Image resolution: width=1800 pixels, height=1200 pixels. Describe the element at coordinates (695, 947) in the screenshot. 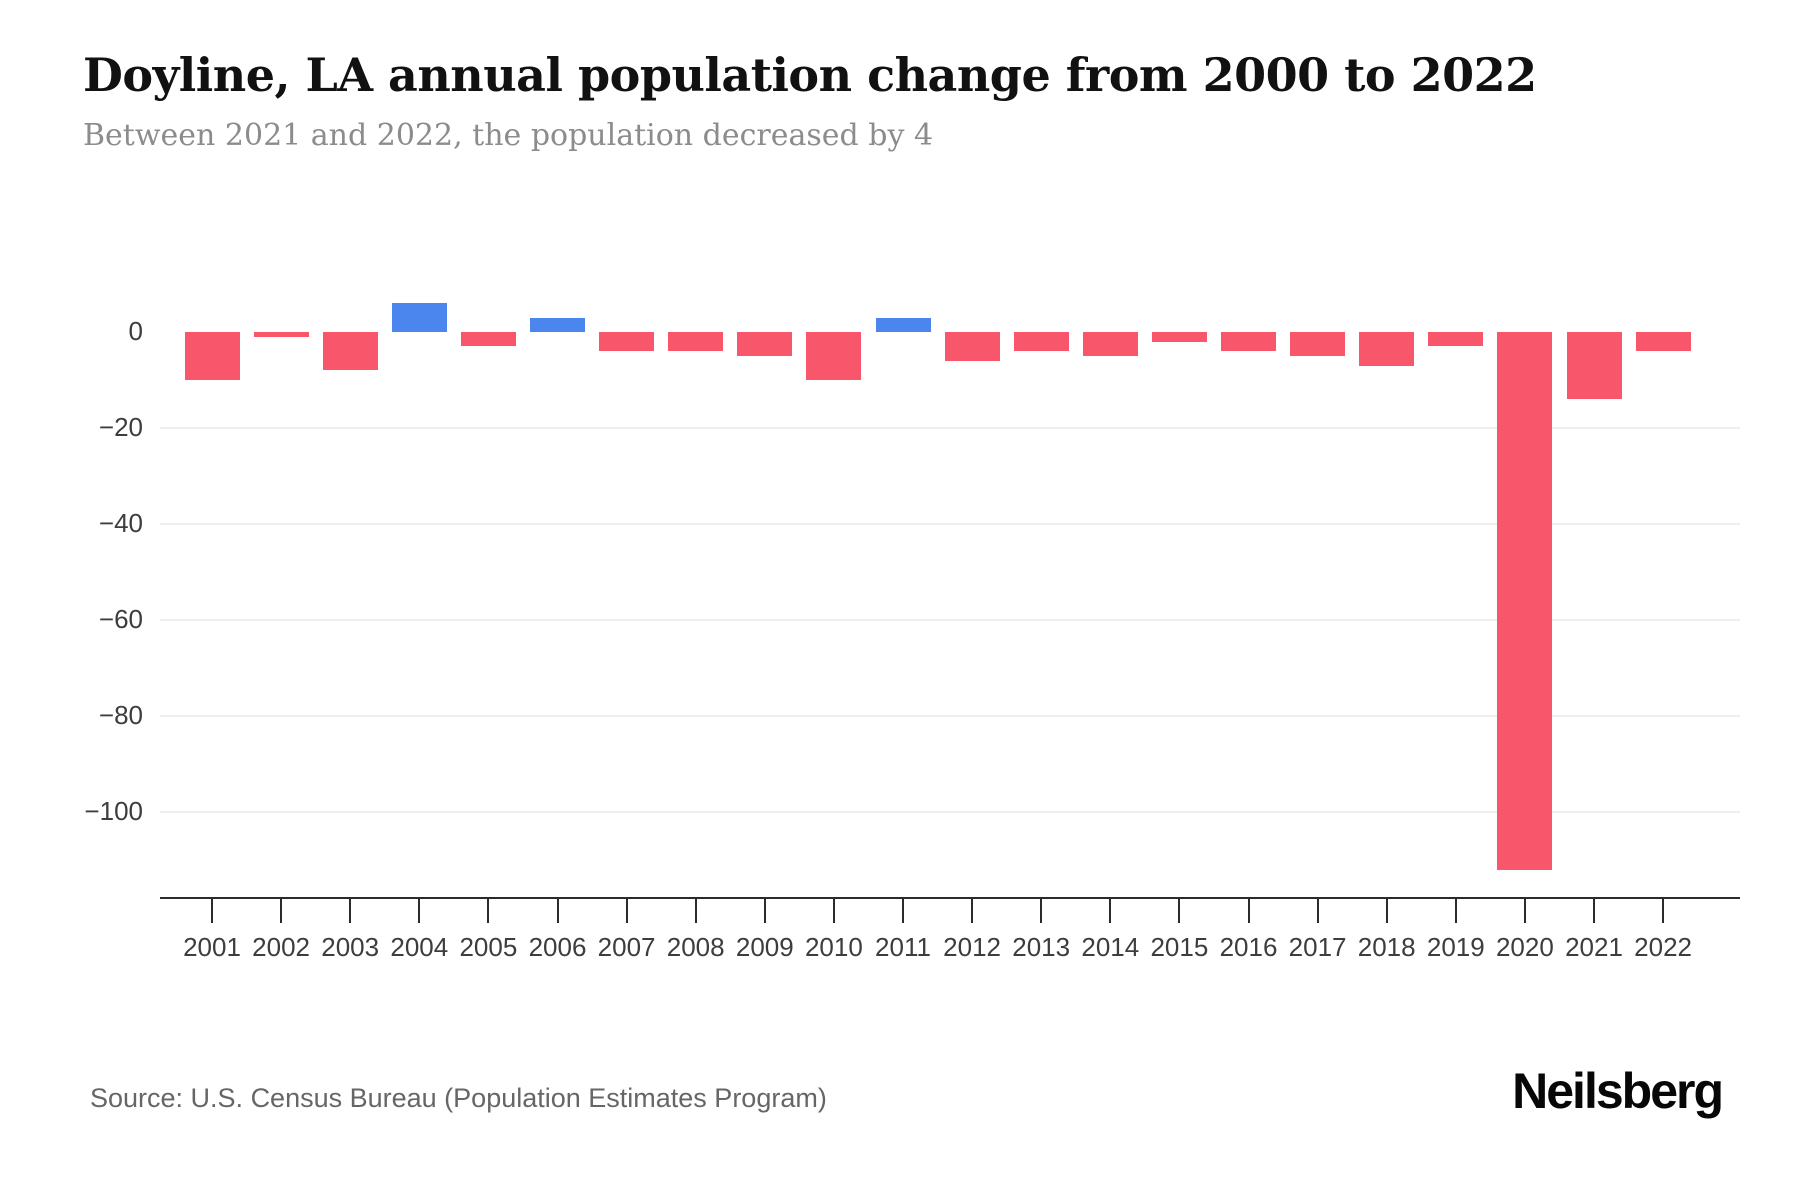

I see `x-axis-label-2008: 2008` at that location.